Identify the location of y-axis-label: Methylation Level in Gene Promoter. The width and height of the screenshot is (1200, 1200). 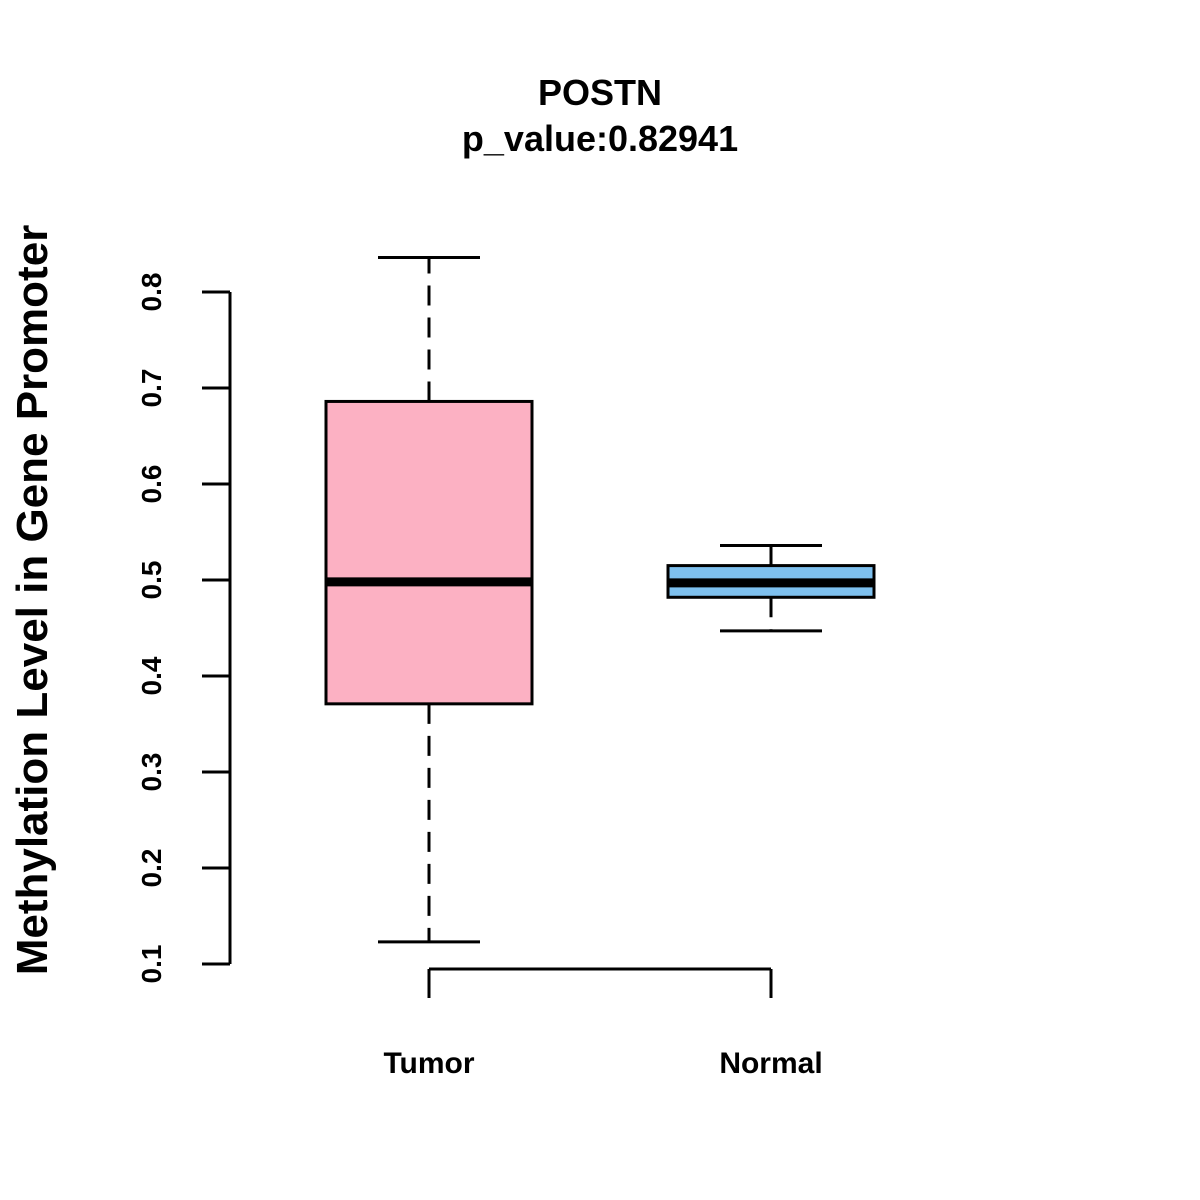
(32, 600).